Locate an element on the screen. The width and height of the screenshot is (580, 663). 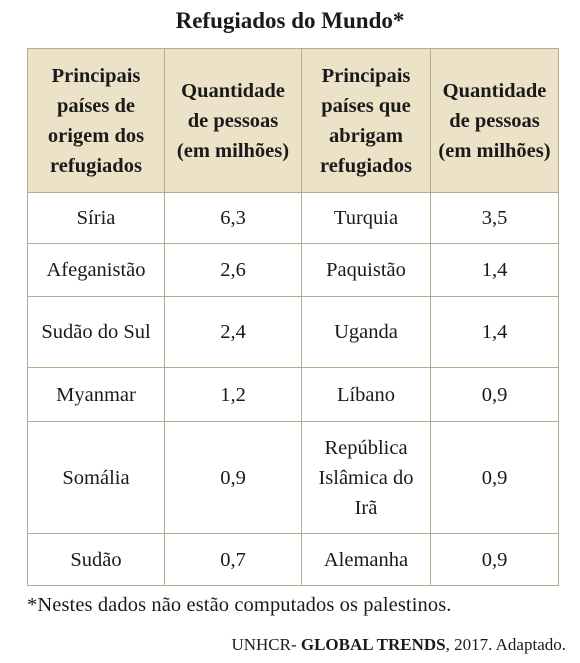
origin-country-cell: Somália is located at coordinates (96, 477).